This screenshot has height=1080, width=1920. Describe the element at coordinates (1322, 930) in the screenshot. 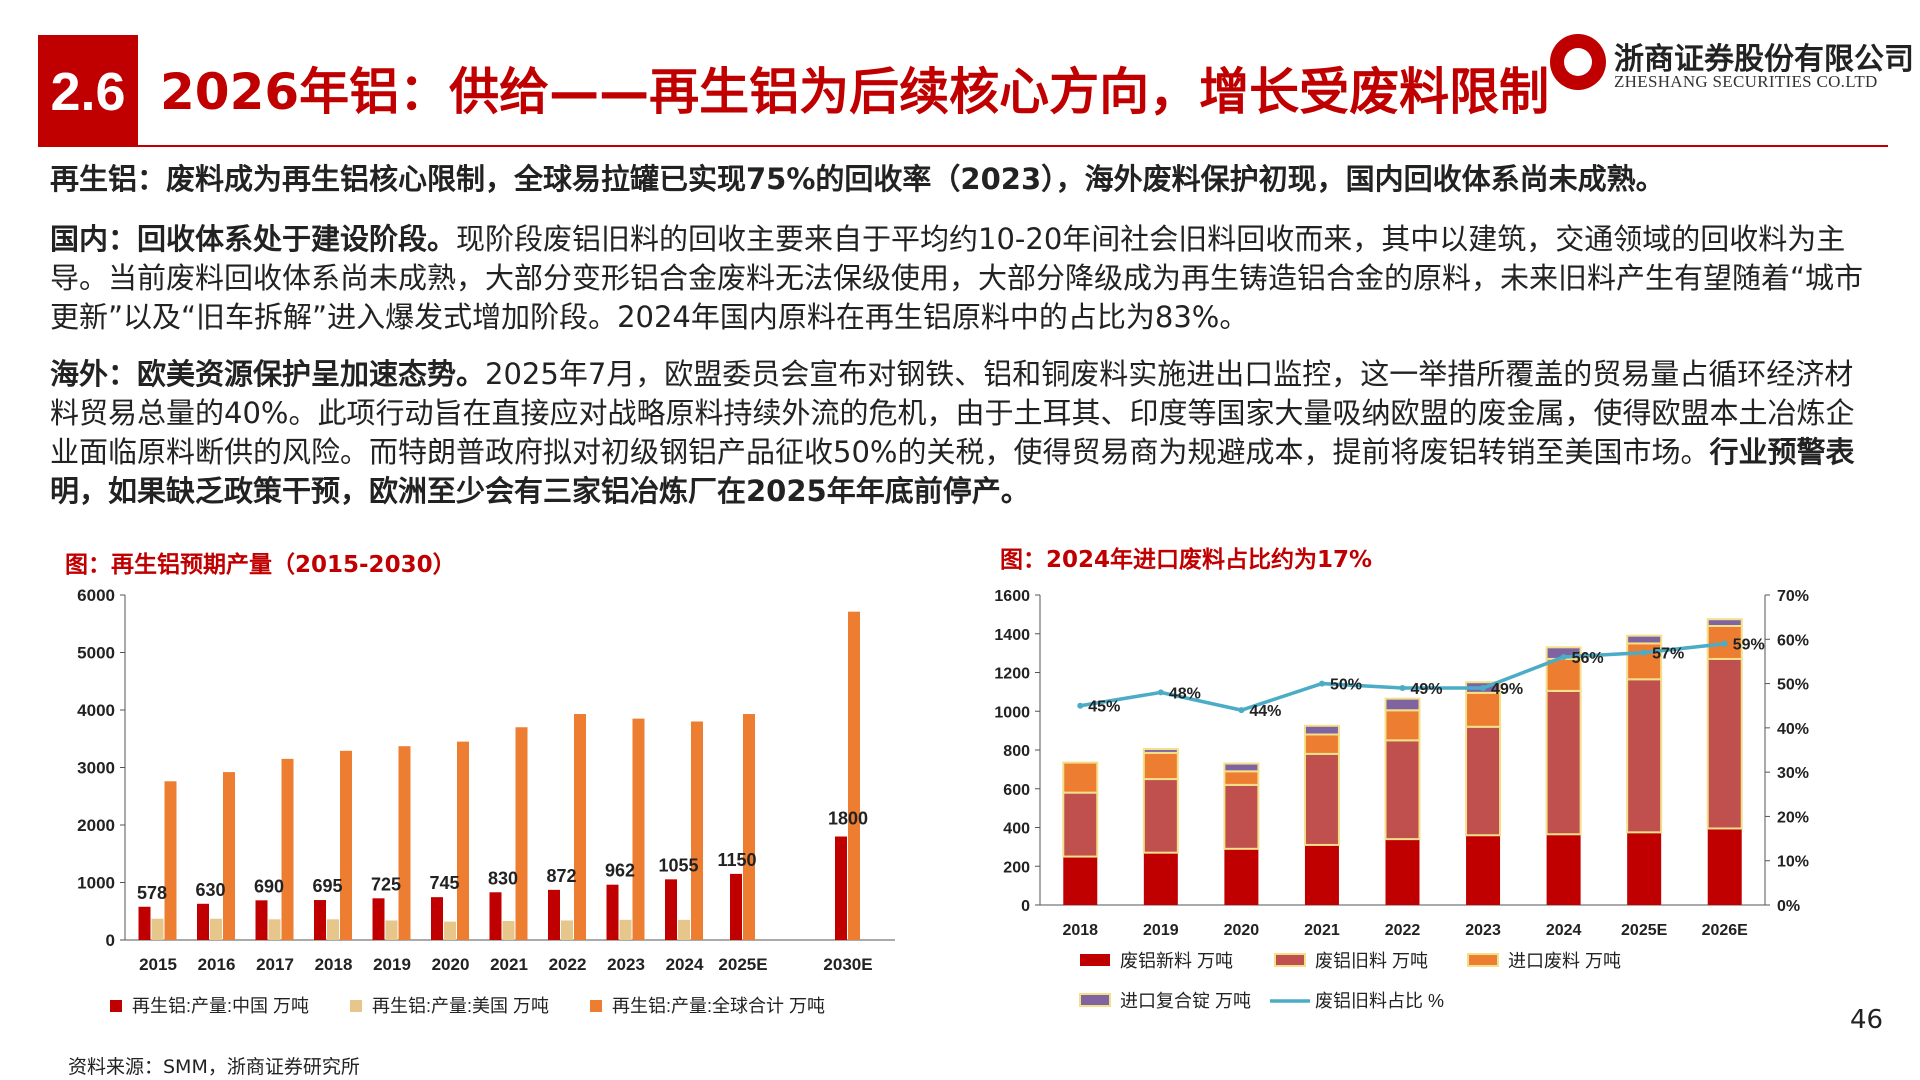

I see `chart2-x-tick-label: 2021` at that location.